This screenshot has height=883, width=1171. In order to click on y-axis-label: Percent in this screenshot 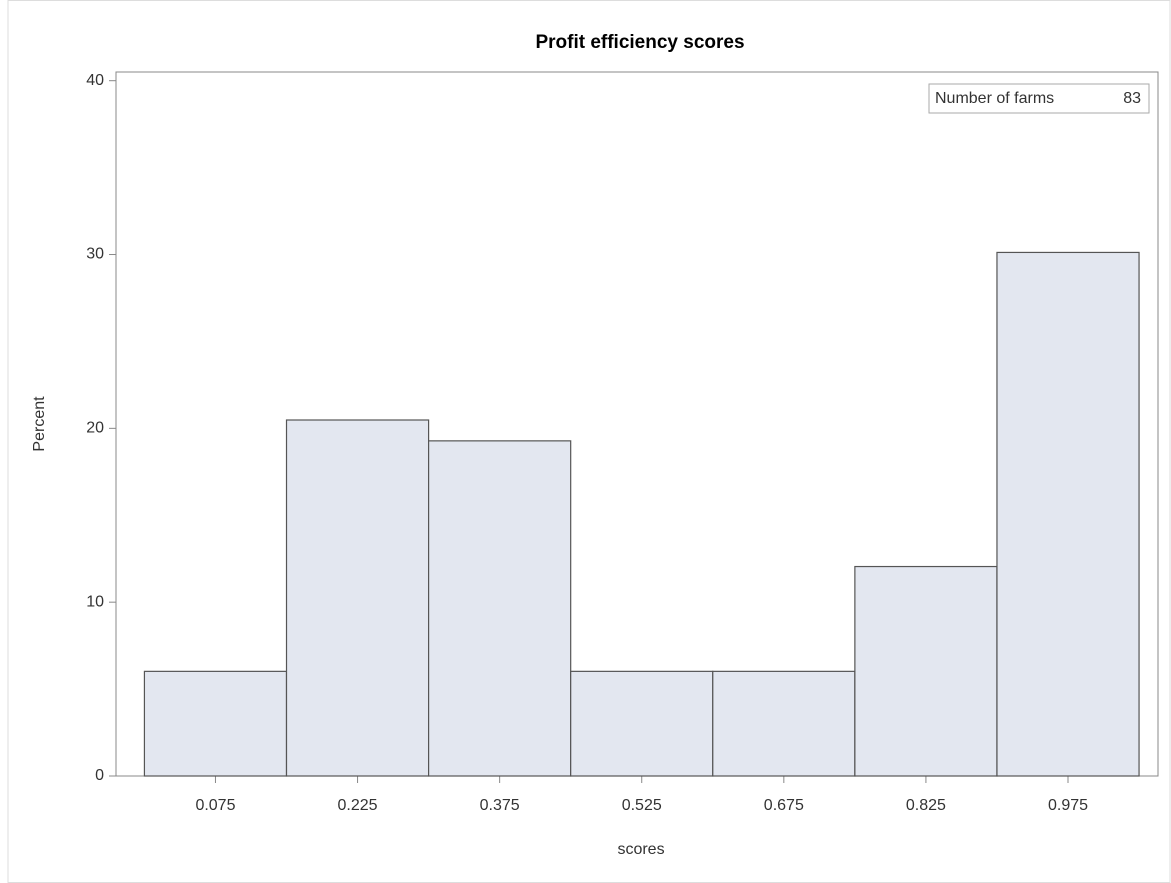, I will do `click(39, 424)`.